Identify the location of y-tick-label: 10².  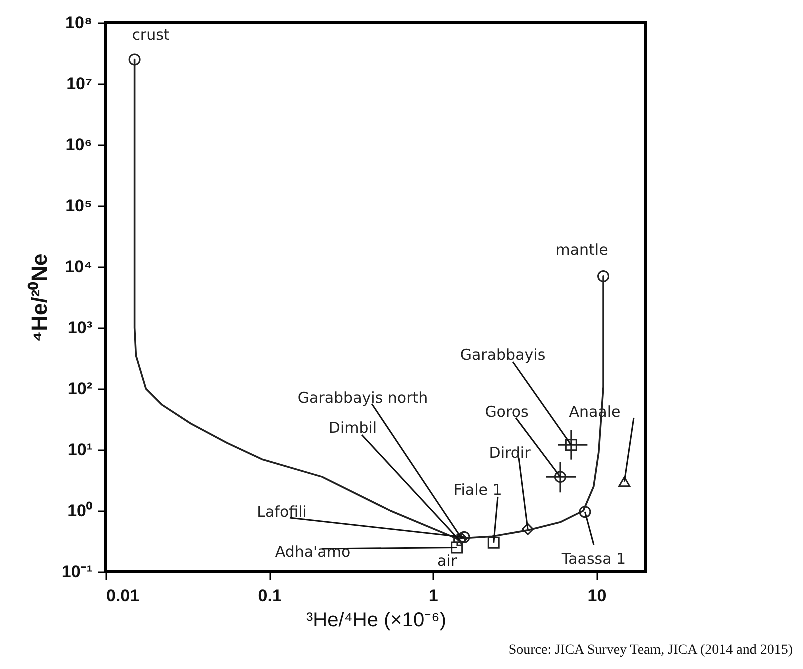
(80, 389).